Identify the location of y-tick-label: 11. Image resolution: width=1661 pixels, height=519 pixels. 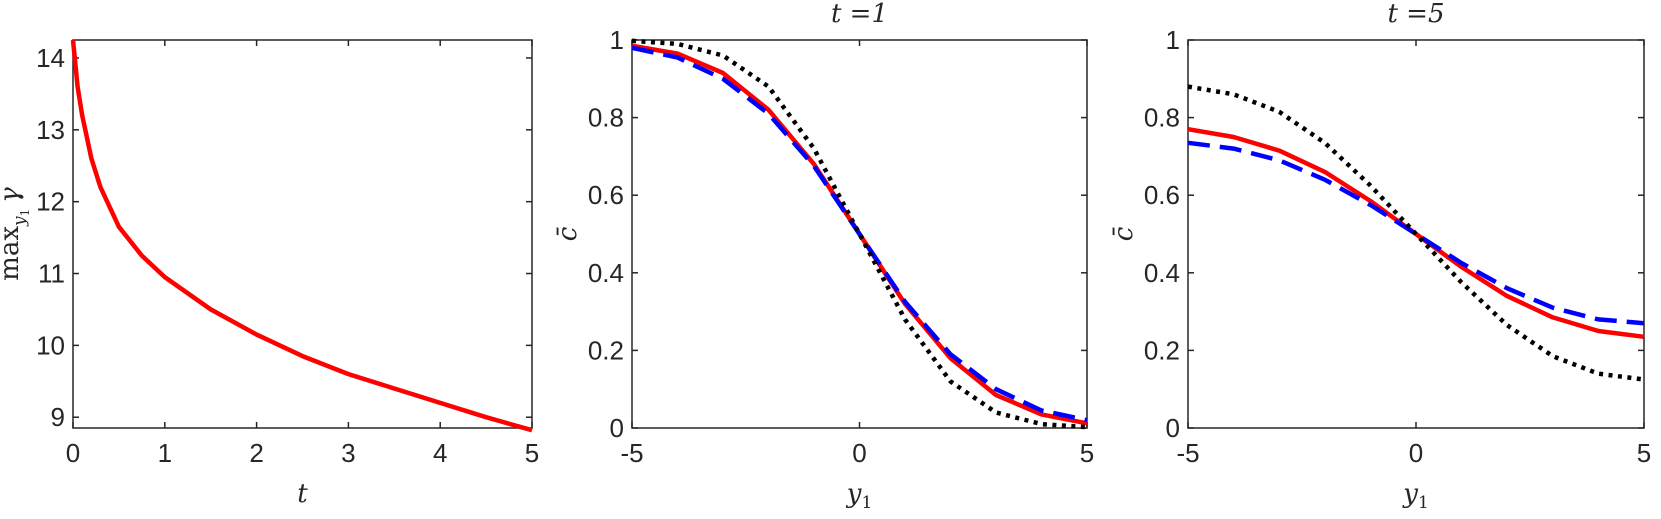
(51, 274).